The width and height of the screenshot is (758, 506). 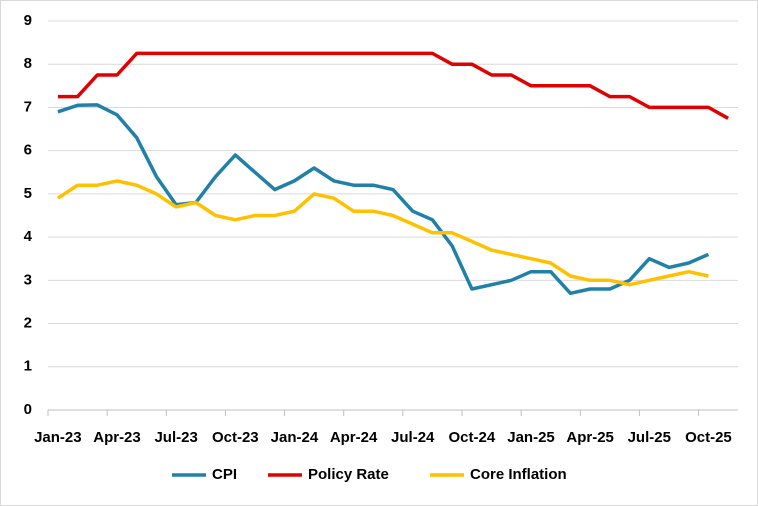 What do you see at coordinates (28, 279) in the screenshot?
I see `y-tick-label: 3` at bounding box center [28, 279].